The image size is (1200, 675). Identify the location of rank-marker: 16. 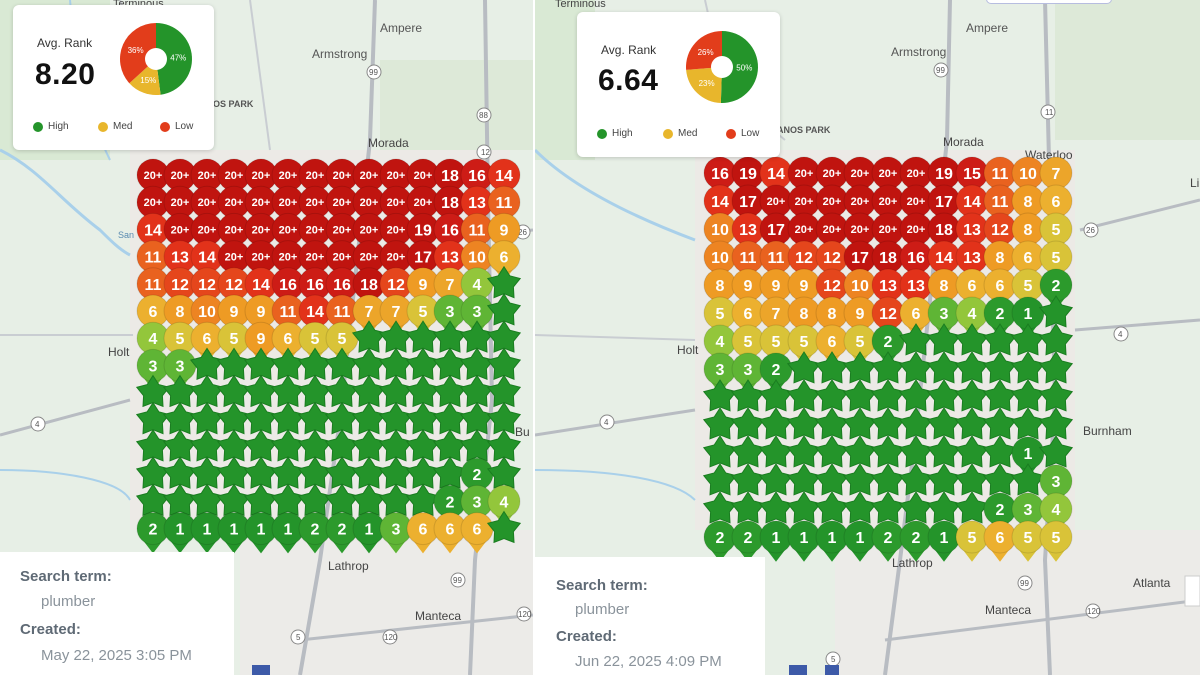
(916, 261).